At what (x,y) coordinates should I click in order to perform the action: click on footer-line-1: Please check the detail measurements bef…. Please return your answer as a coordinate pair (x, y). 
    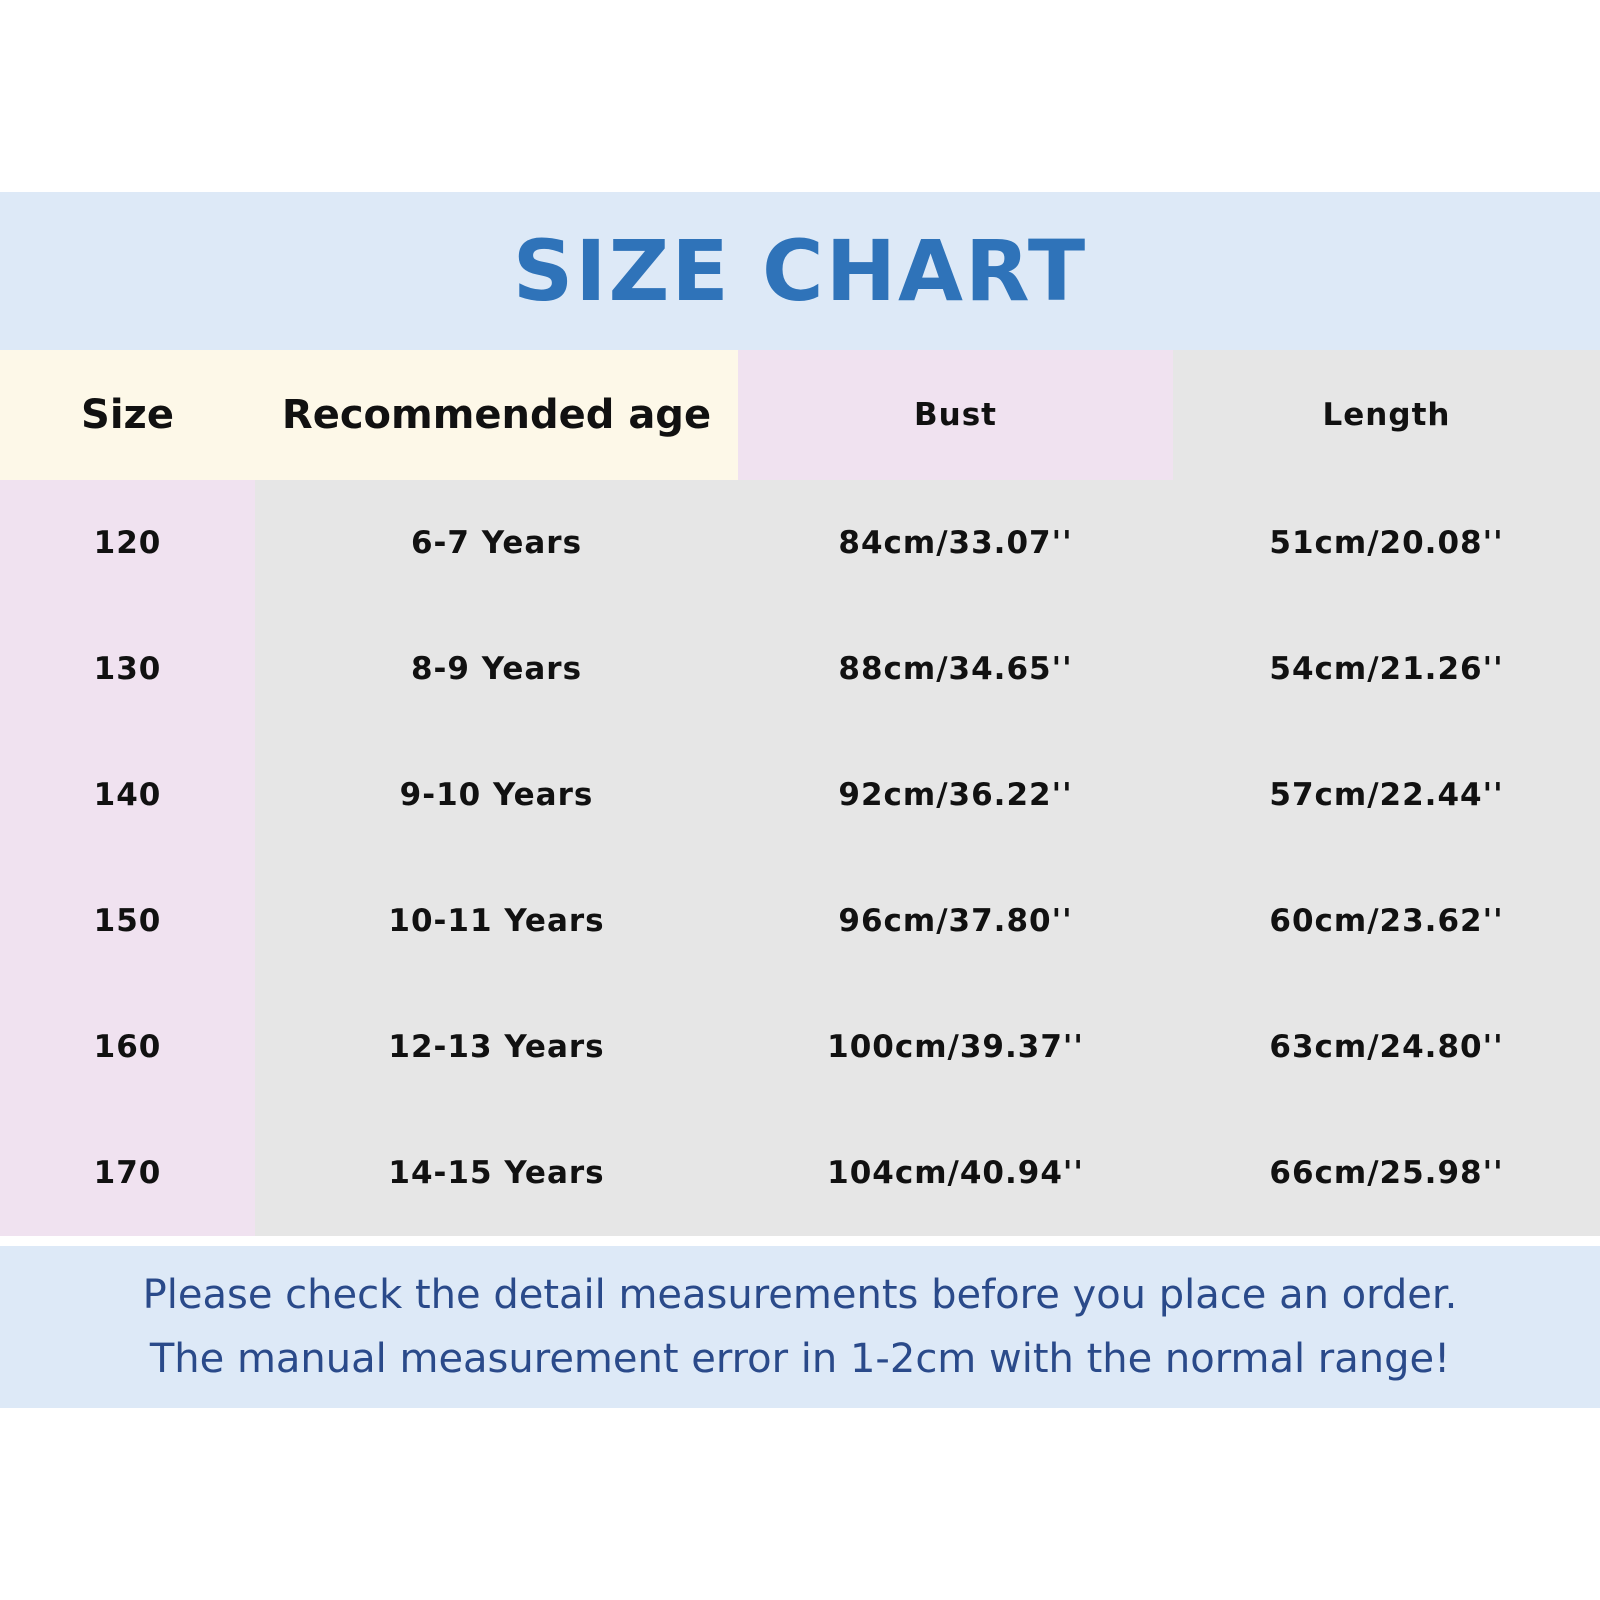
    Looking at the image, I should click on (800, 1295).